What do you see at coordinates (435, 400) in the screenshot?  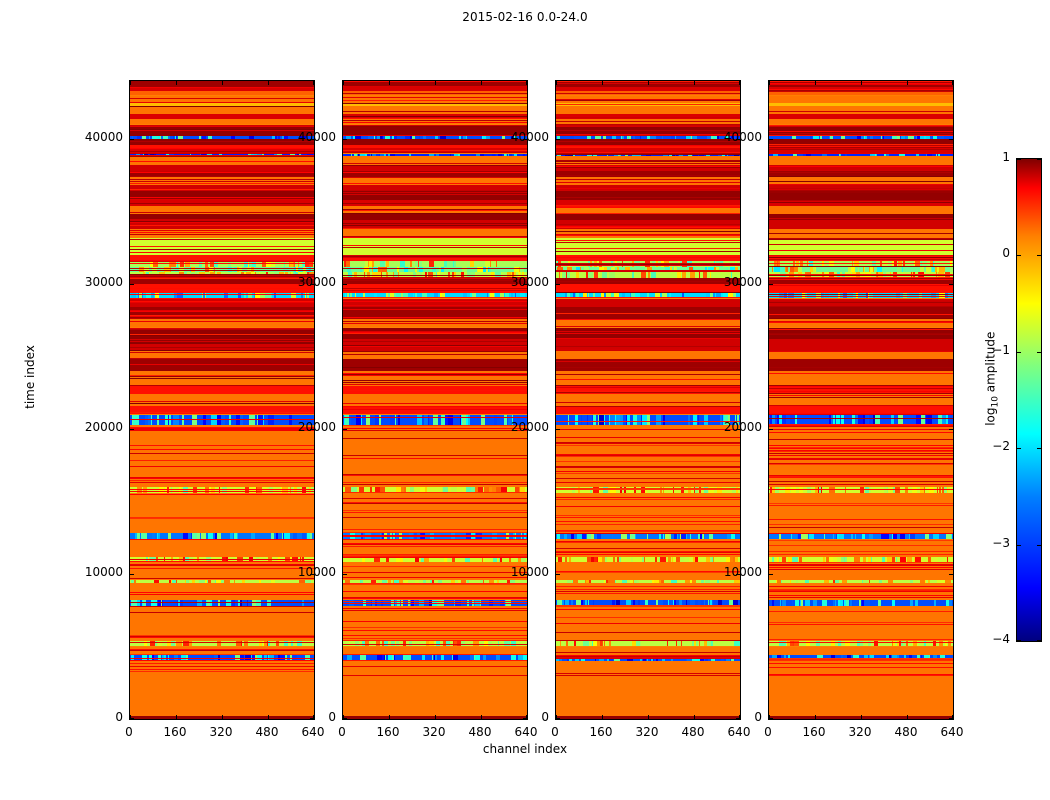 I see `heatmap-panel-1: YY, BL V1*V6` at bounding box center [435, 400].